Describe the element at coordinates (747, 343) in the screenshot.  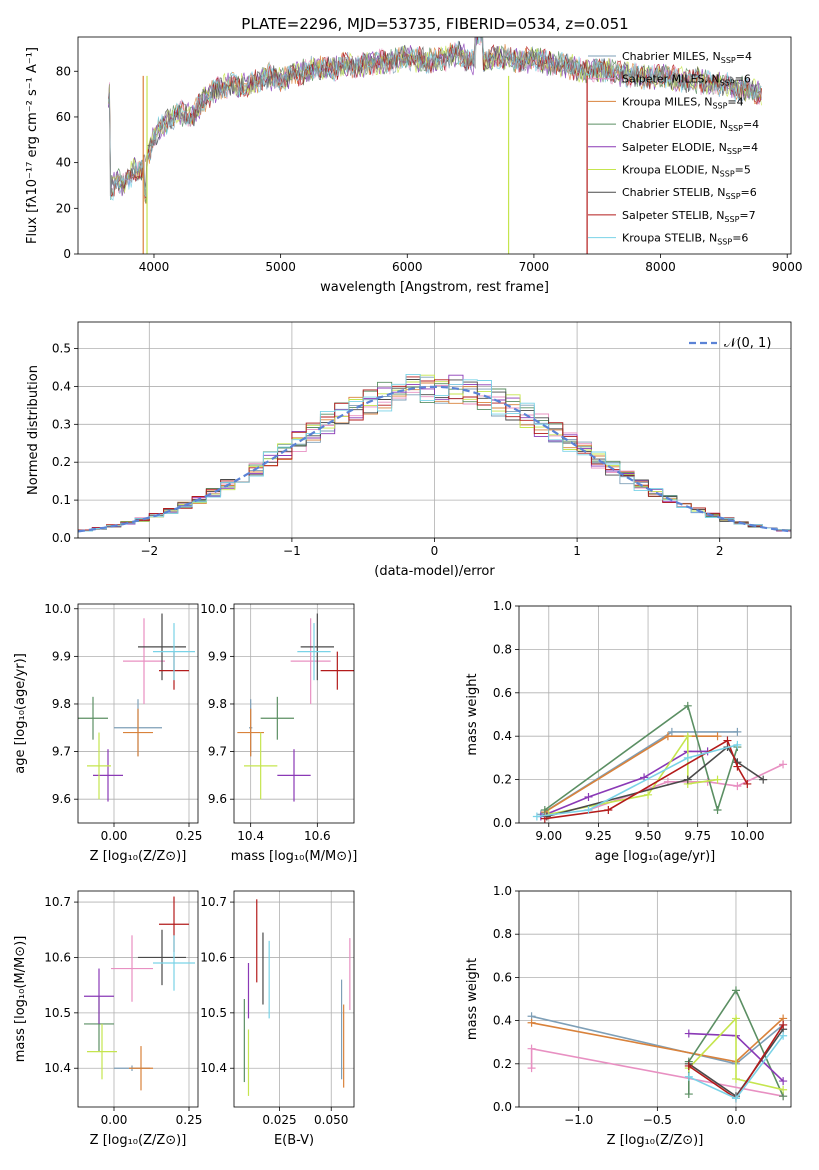
I see `legend-label: 𝒩(0, 1)` at that location.